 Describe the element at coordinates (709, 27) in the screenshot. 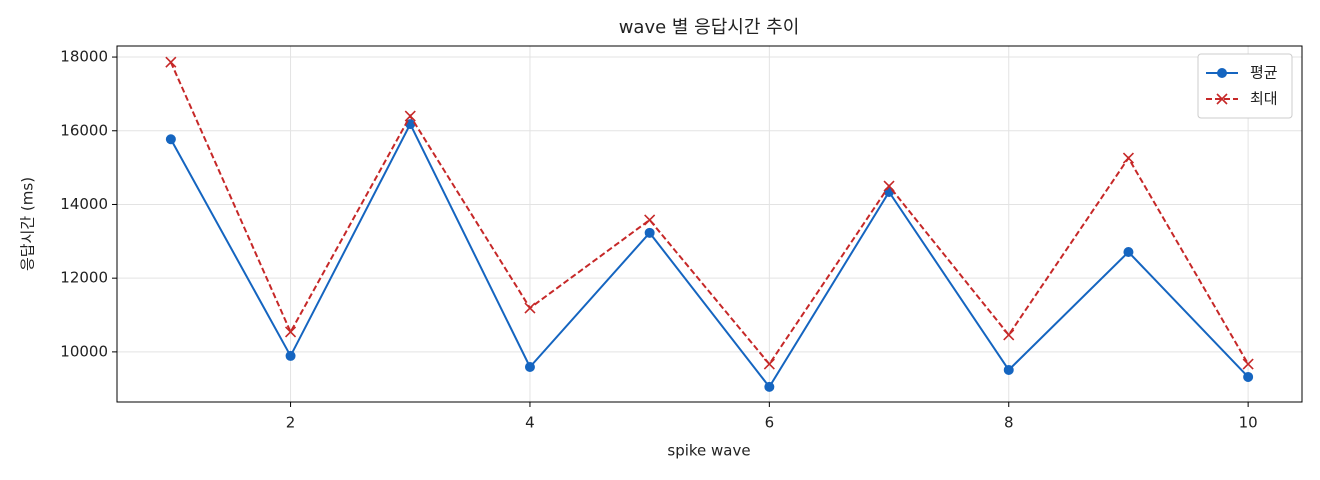

I see `chart-title: wave 별 응답시간 추이` at that location.